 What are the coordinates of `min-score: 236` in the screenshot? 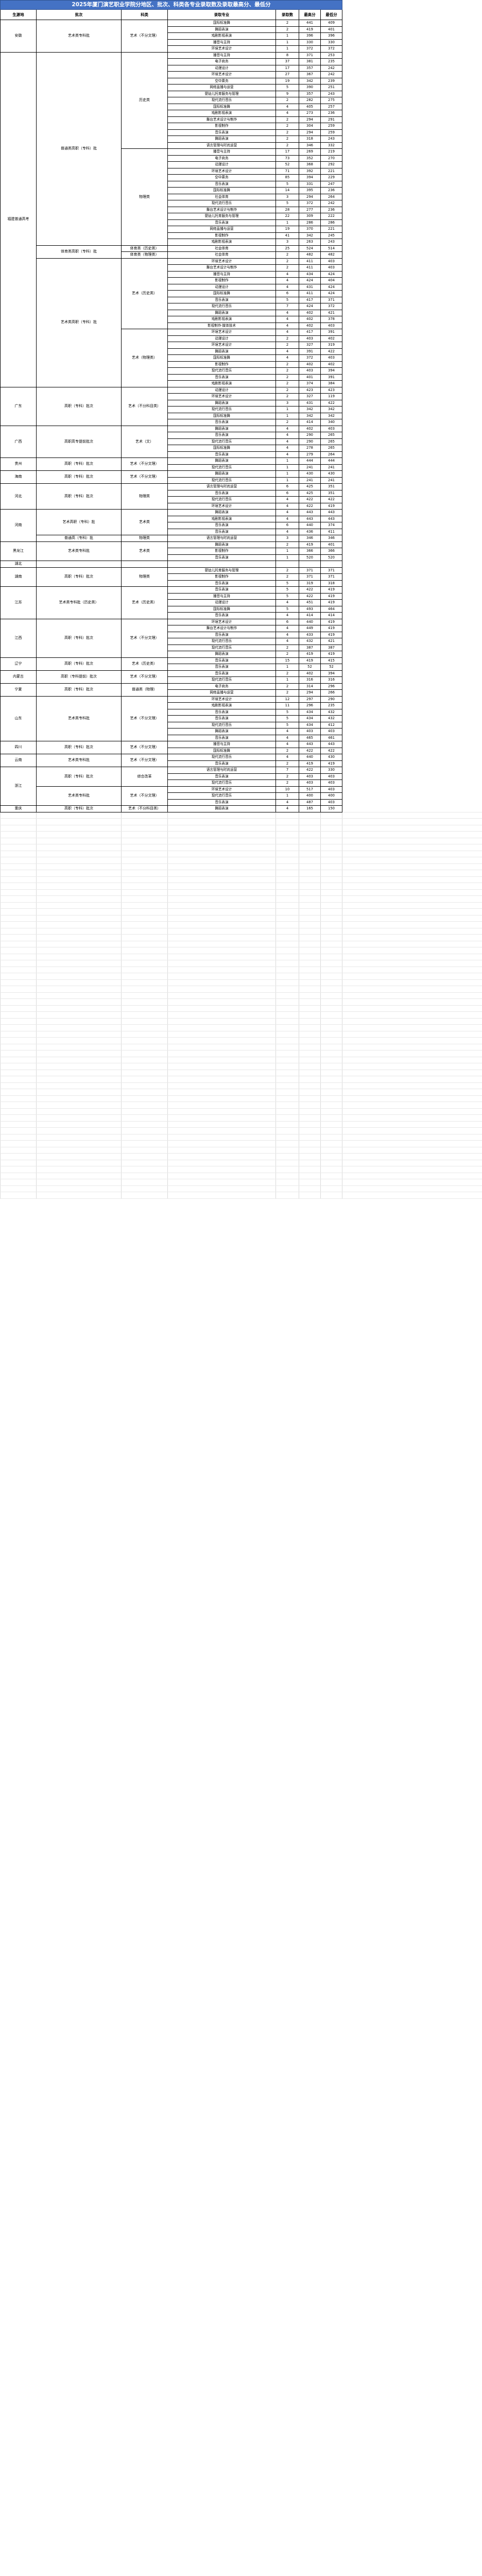 It's located at (331, 190).